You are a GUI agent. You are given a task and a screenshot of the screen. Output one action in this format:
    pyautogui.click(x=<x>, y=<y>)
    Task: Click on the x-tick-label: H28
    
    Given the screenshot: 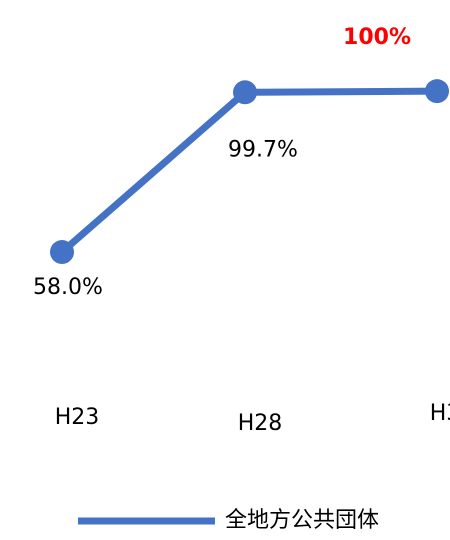 What is the action you would take?
    pyautogui.click(x=260, y=423)
    